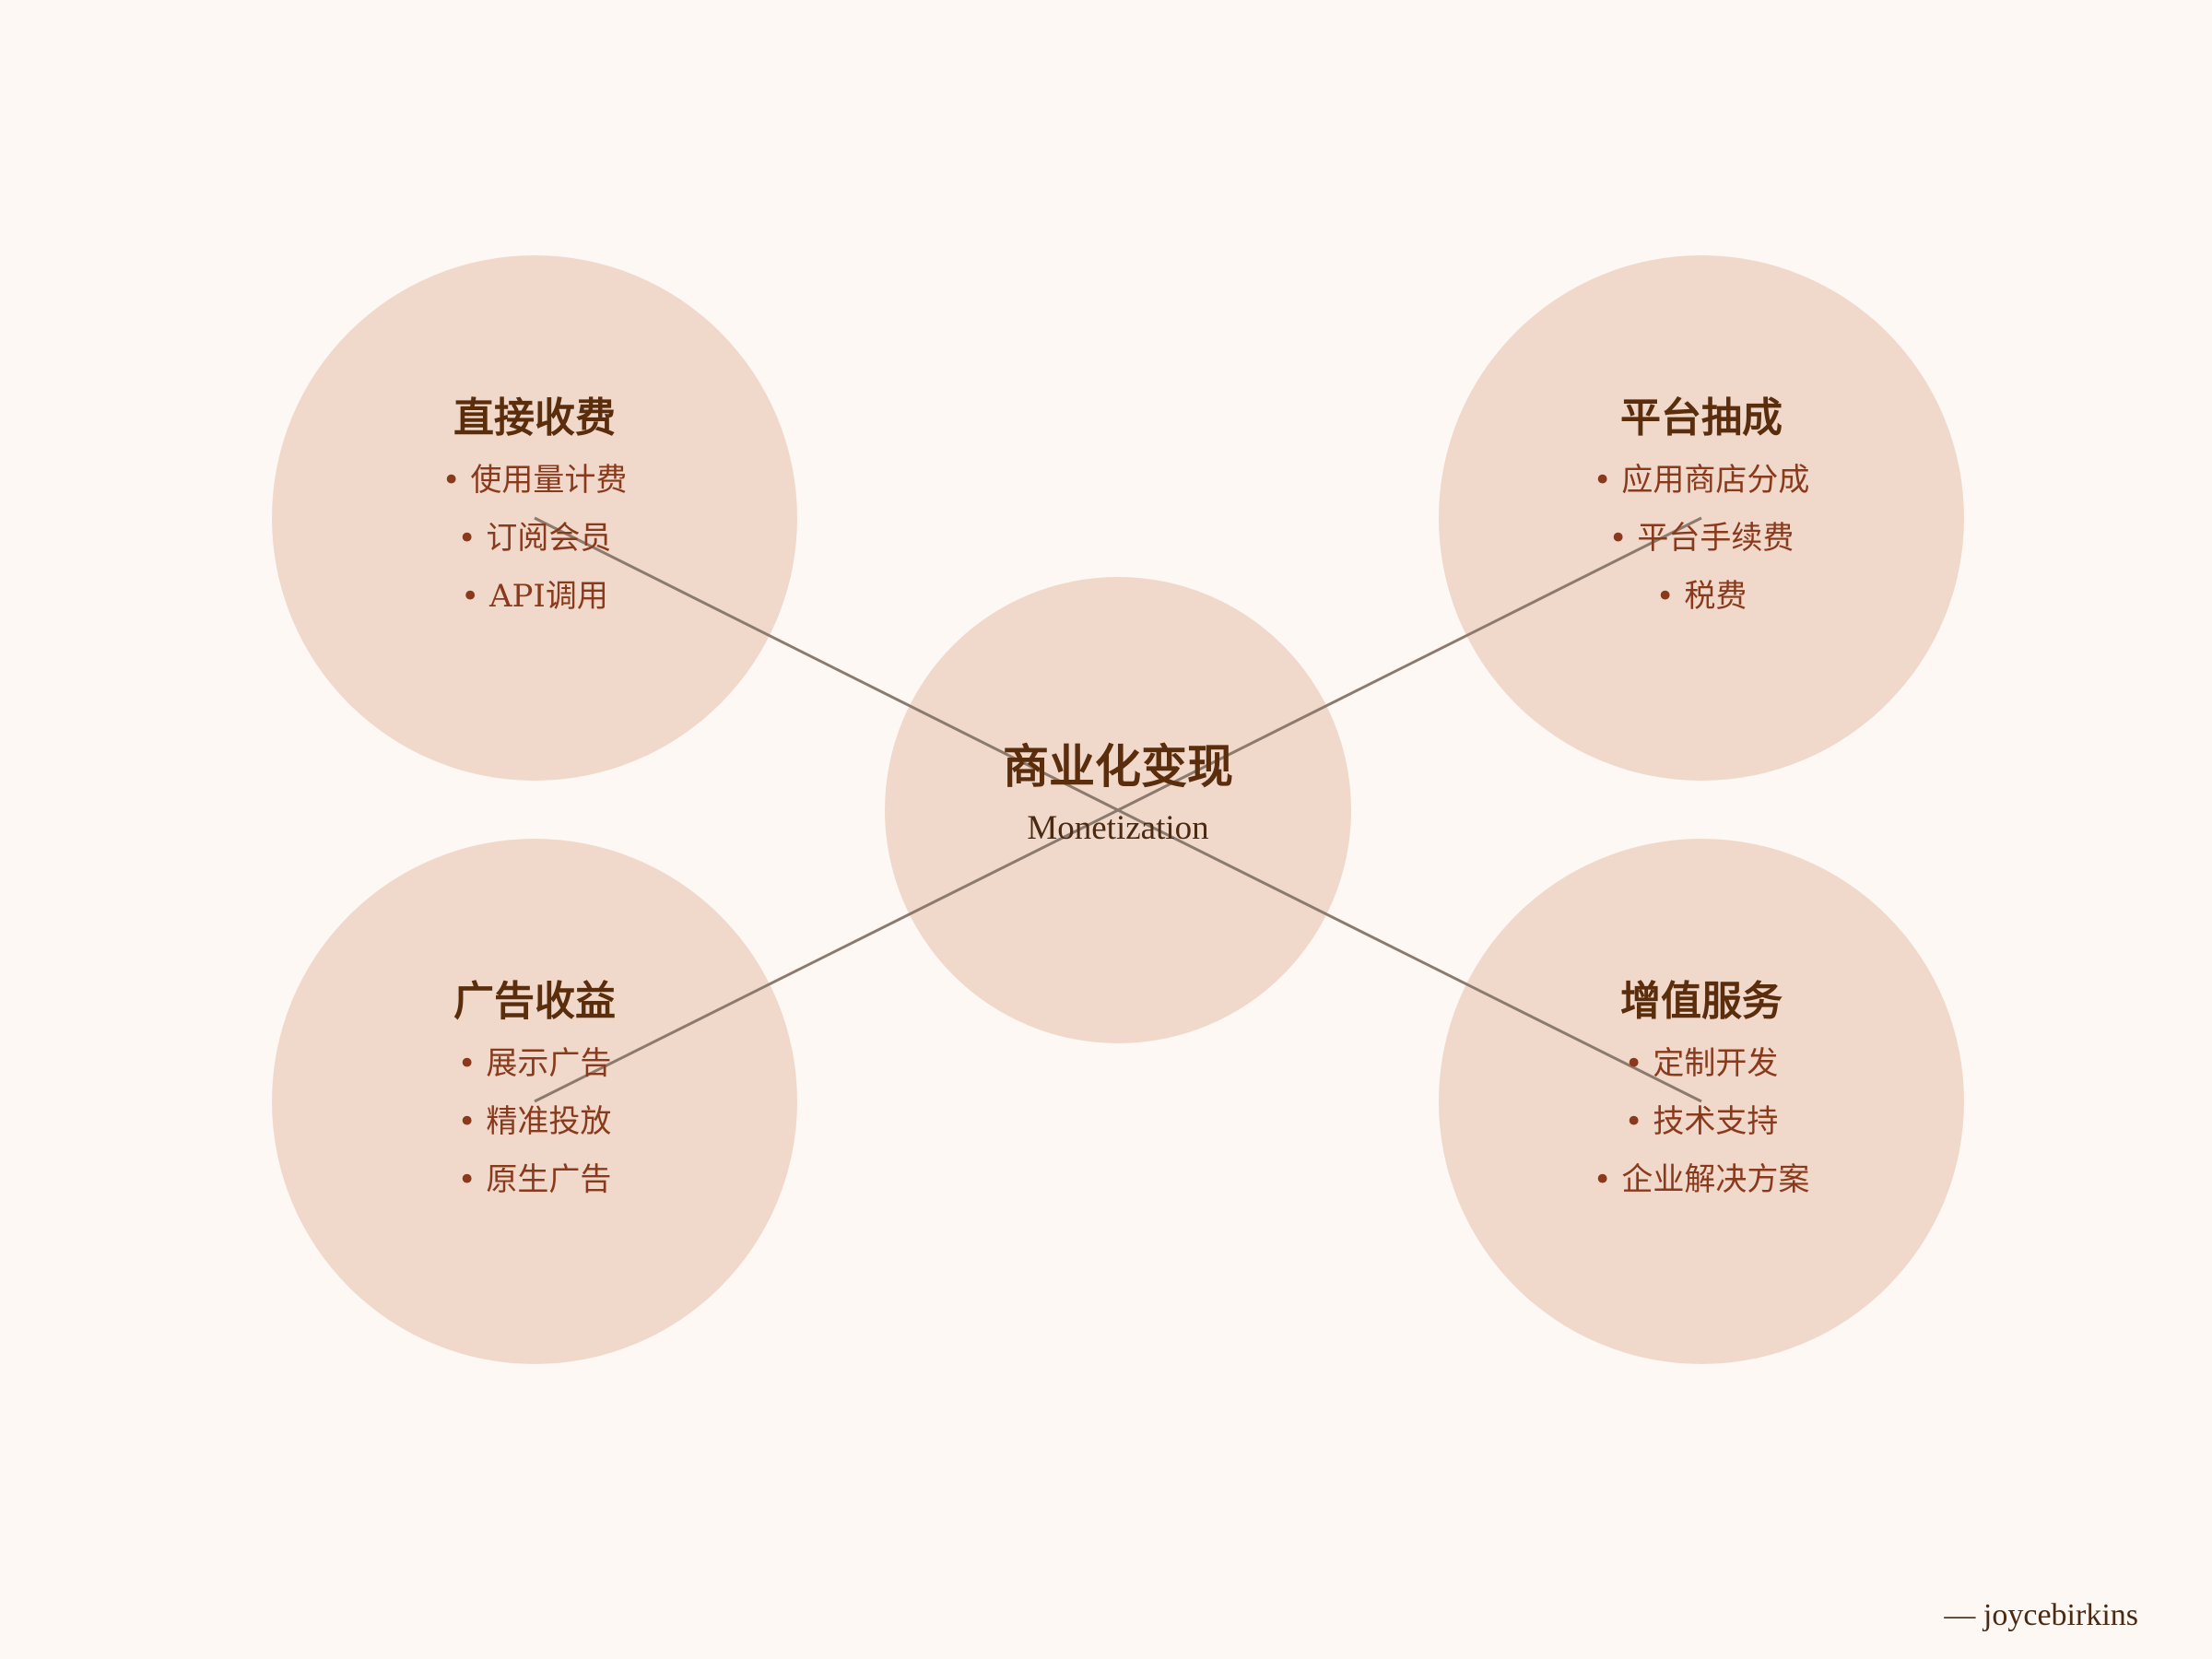 The width and height of the screenshot is (2212, 1659). What do you see at coordinates (534, 1001) in the screenshot?
I see `node-title-bottom-left: 广告收益` at bounding box center [534, 1001].